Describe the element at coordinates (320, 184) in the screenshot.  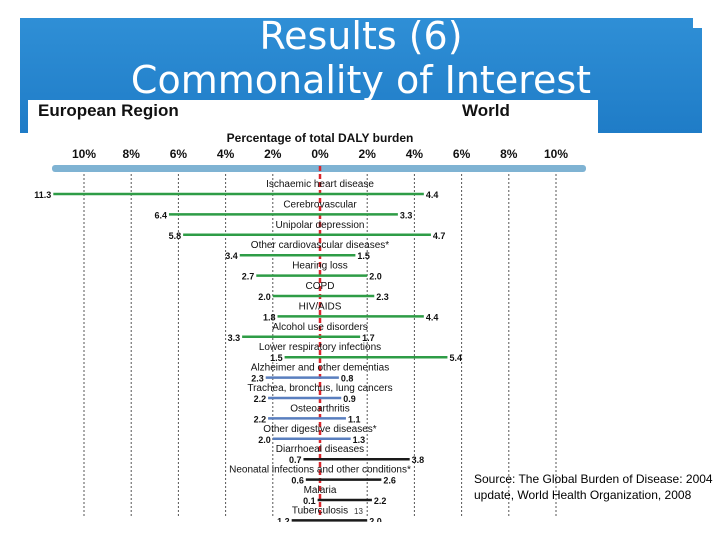
I see `category-label: Ischaemic heart disease` at that location.